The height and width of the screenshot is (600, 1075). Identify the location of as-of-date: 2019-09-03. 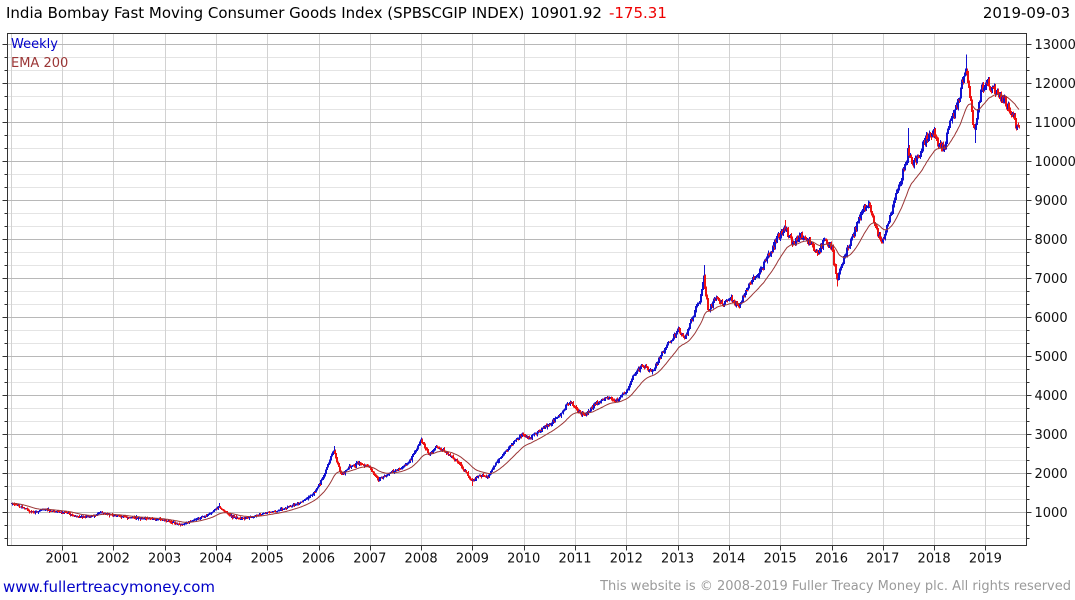
(1026, 13).